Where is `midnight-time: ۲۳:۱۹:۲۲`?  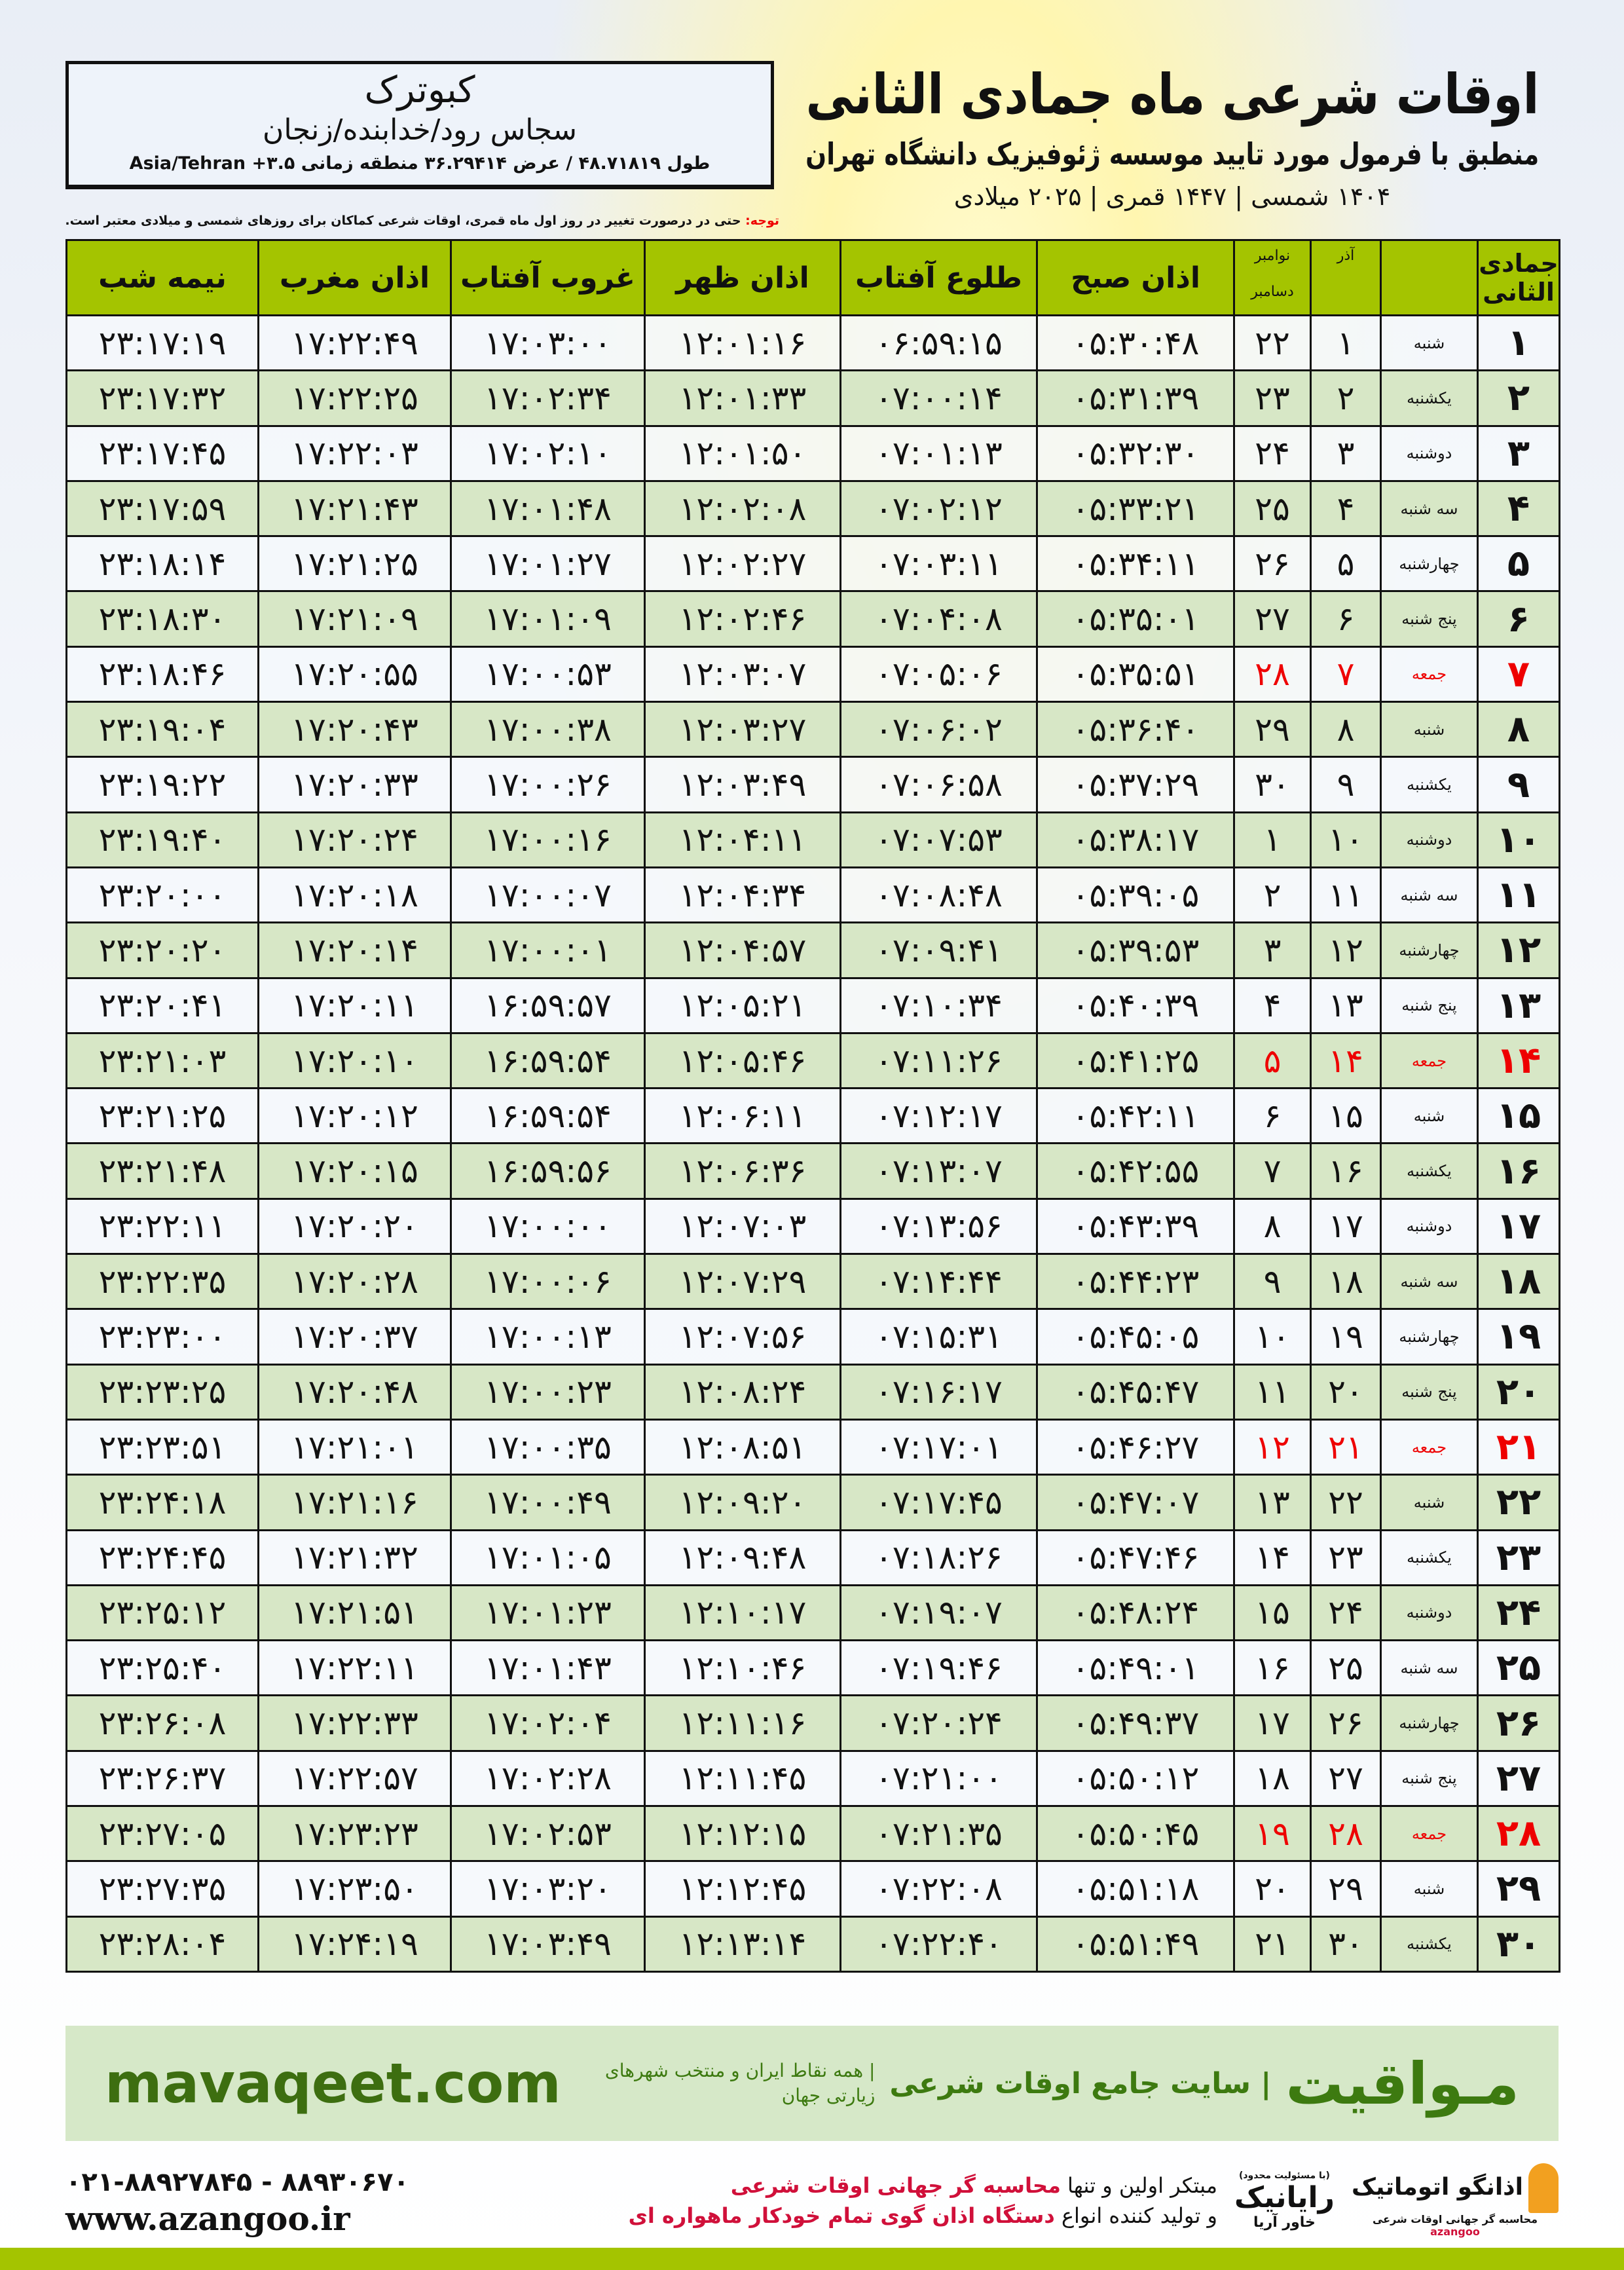
midnight-time: ۲۳:۱۹:۲۲ is located at coordinates (162, 784).